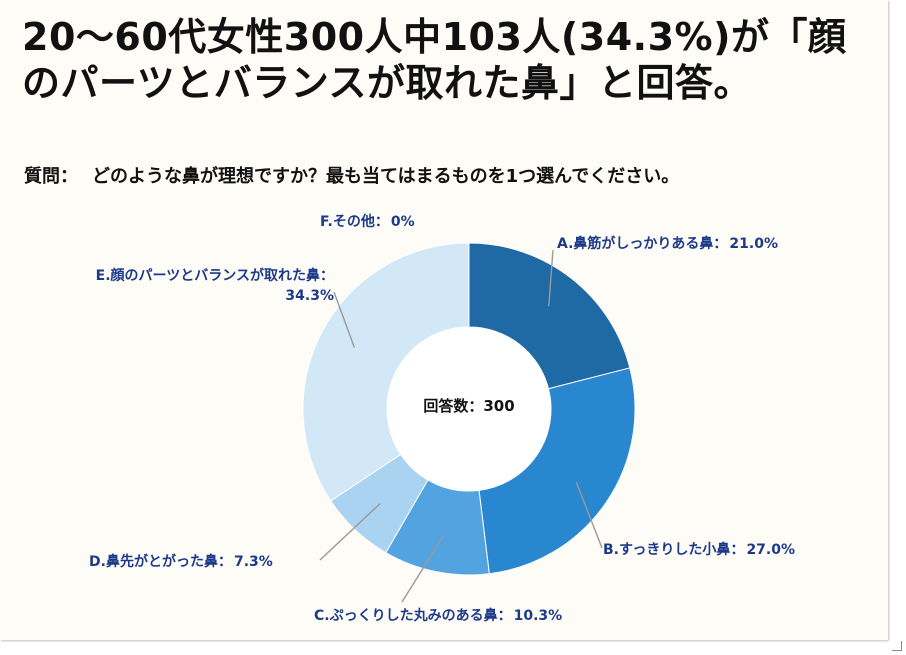  I want to click on question-label: 質問：, so click(51, 176).